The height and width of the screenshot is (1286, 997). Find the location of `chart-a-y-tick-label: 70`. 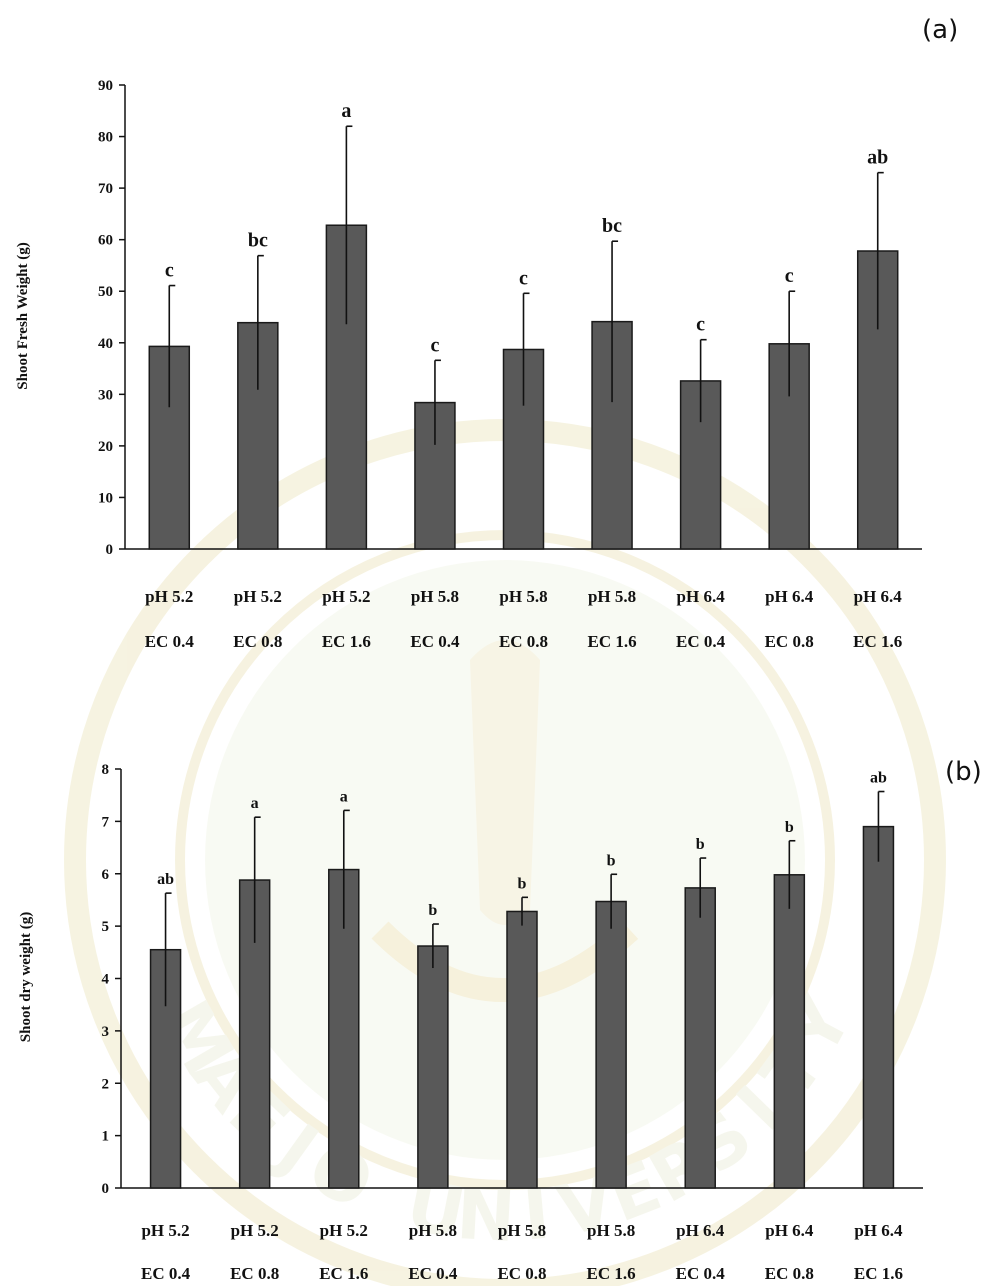

chart-a-y-tick-label: 70 is located at coordinates (105, 189).